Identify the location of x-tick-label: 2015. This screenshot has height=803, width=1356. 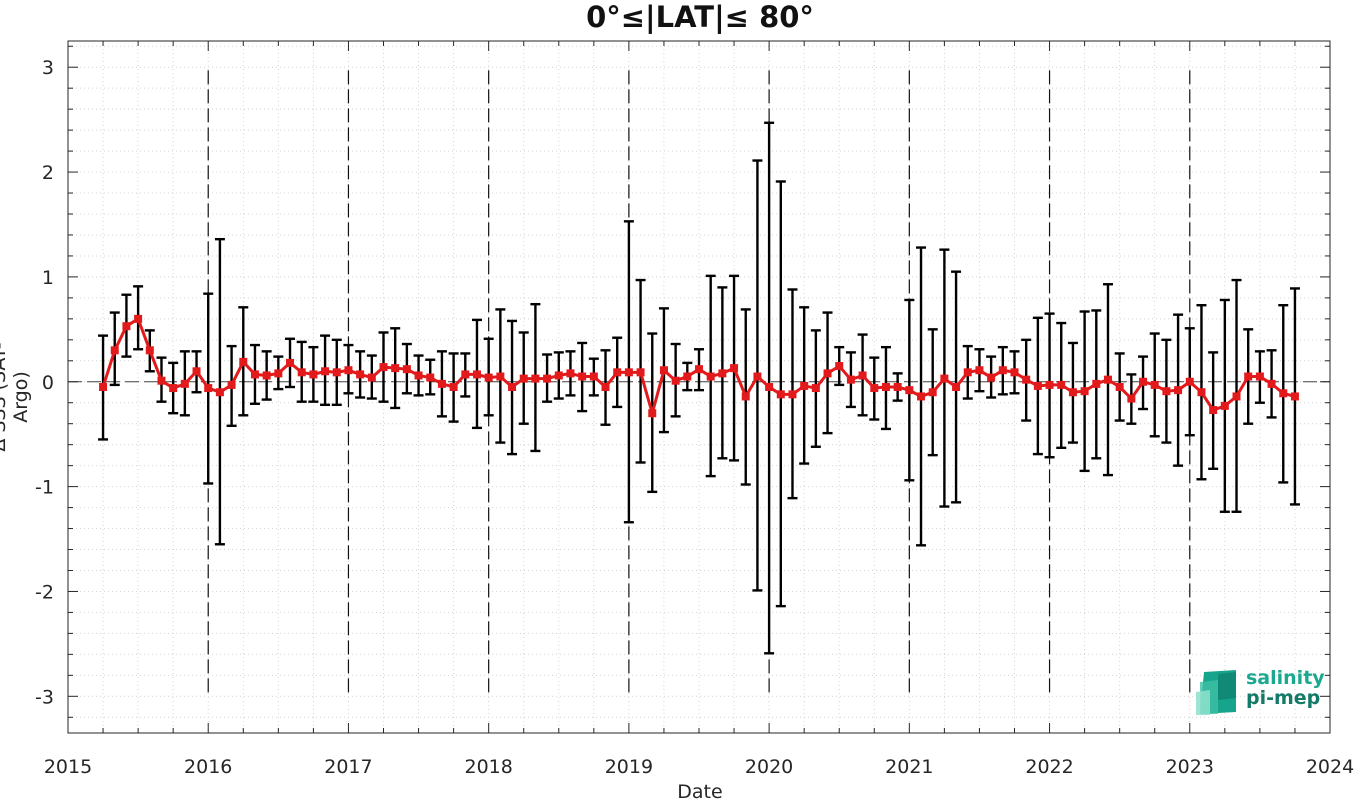
(68, 767).